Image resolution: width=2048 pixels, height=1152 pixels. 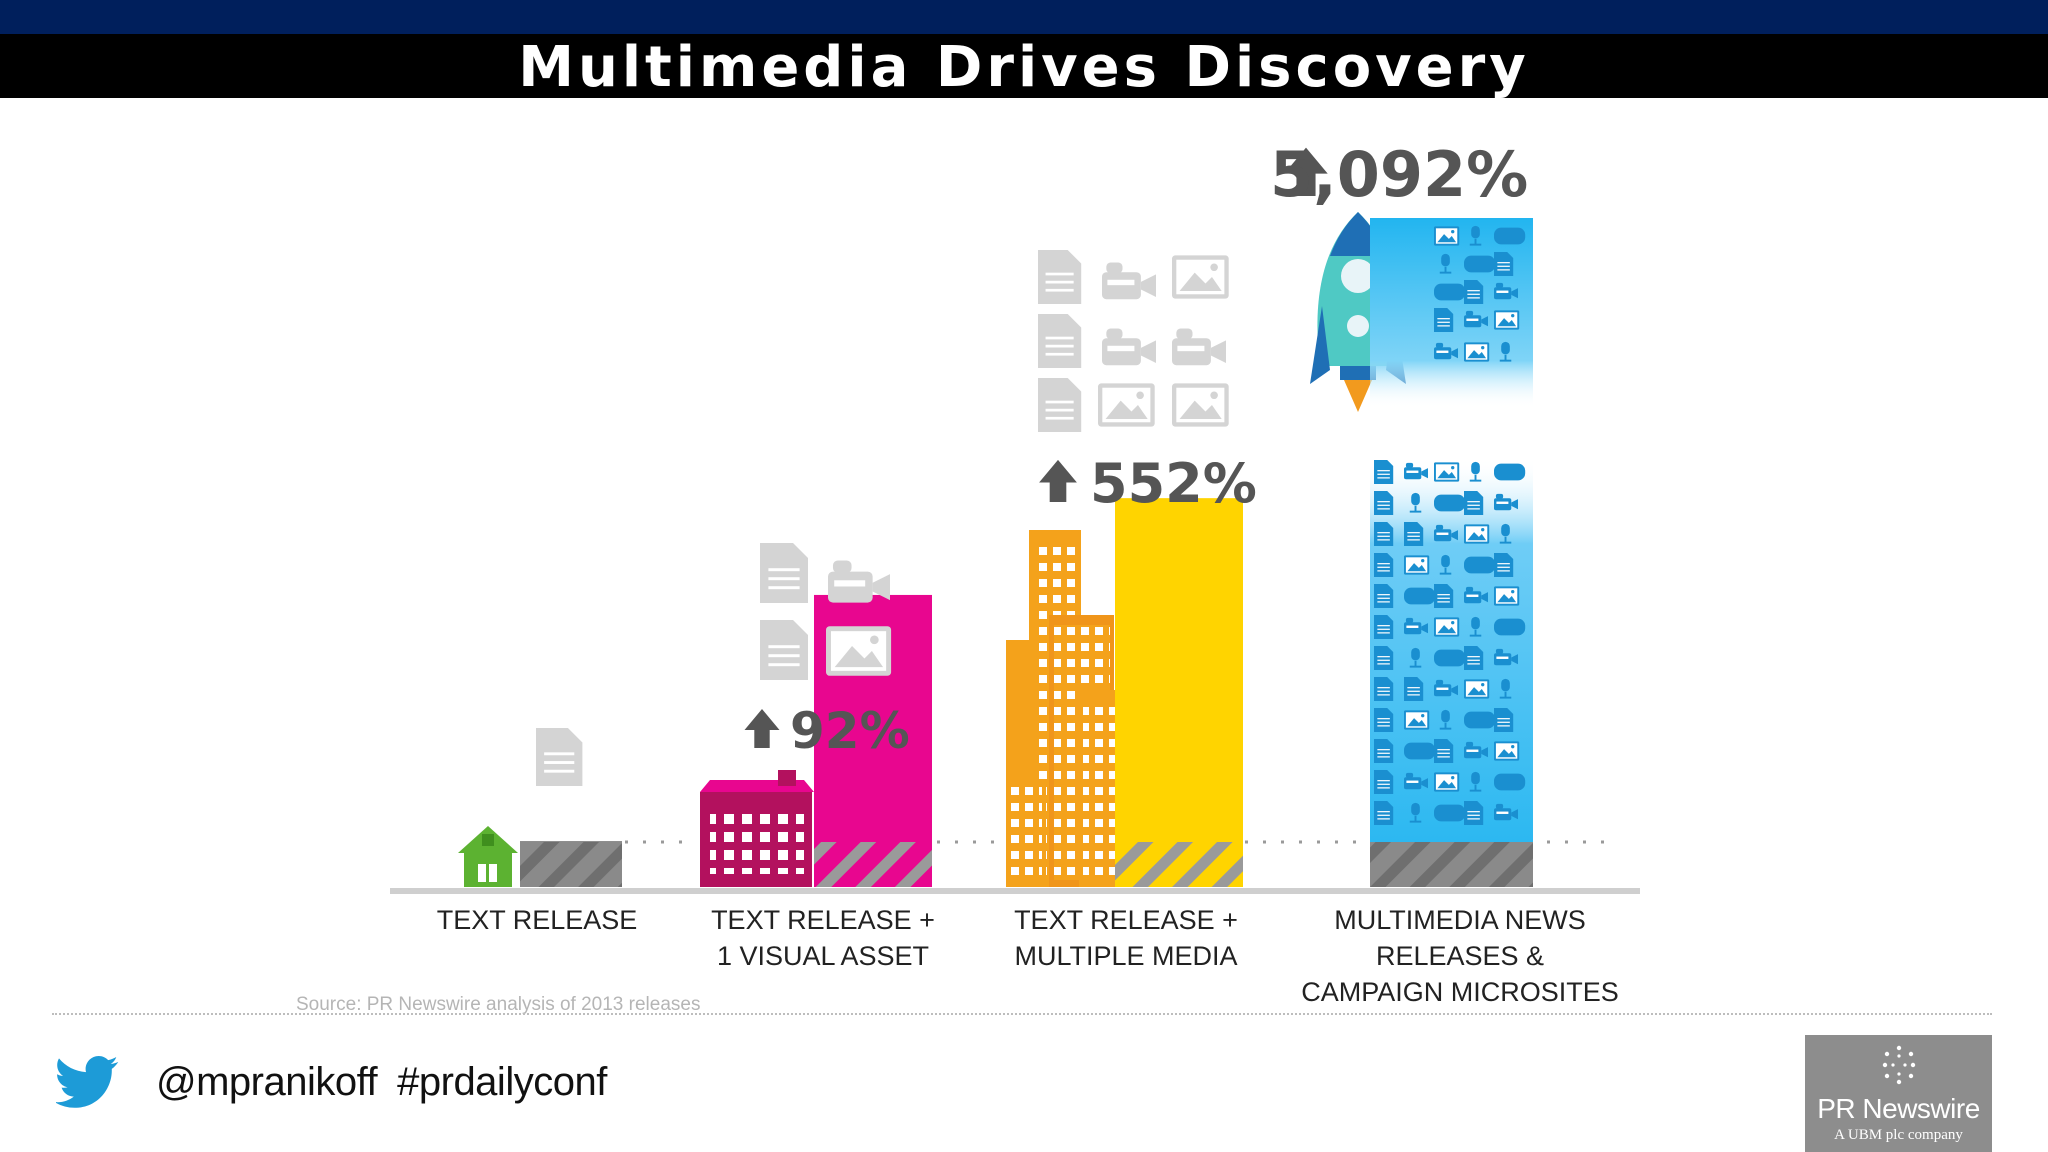 I want to click on category-label: TEXT RELEASE + MULTIPLE MEDIA, so click(x=1126, y=938).